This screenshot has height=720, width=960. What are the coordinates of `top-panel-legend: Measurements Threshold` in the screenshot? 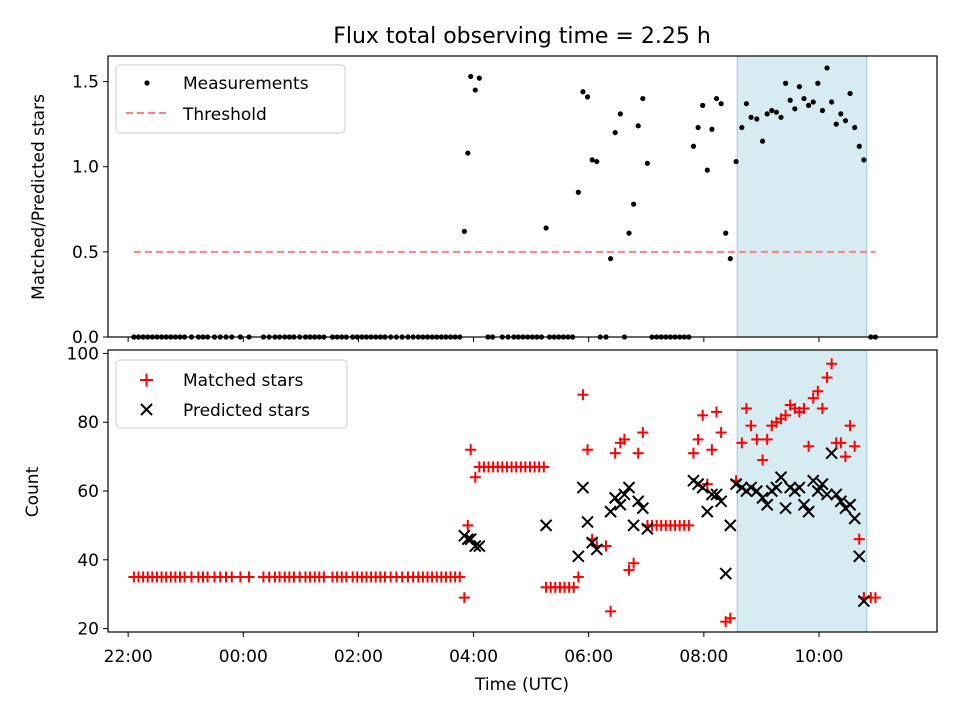 It's located at (230, 99).